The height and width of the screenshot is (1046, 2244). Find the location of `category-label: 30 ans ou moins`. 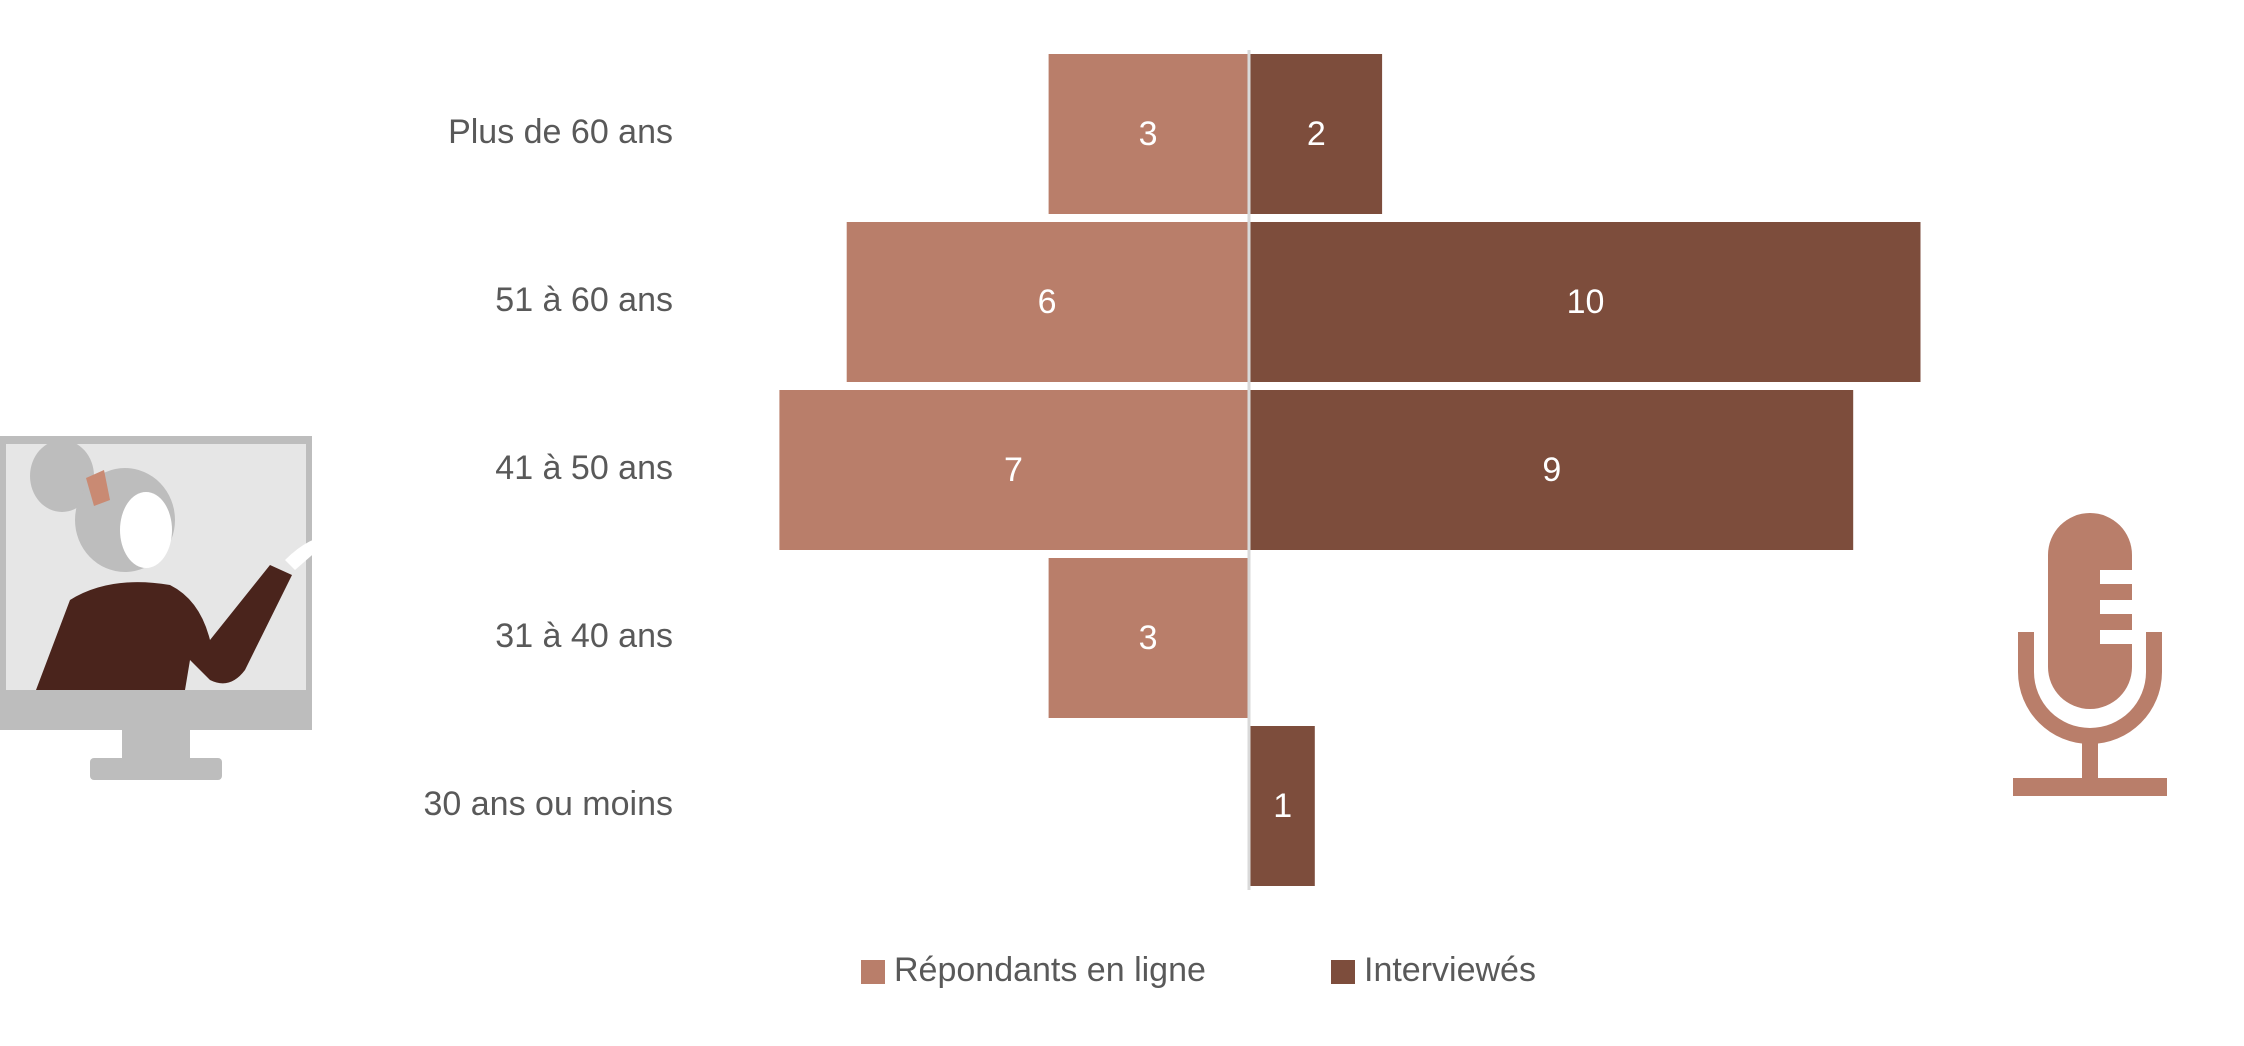

category-label: 30 ans ou moins is located at coordinates (549, 804).